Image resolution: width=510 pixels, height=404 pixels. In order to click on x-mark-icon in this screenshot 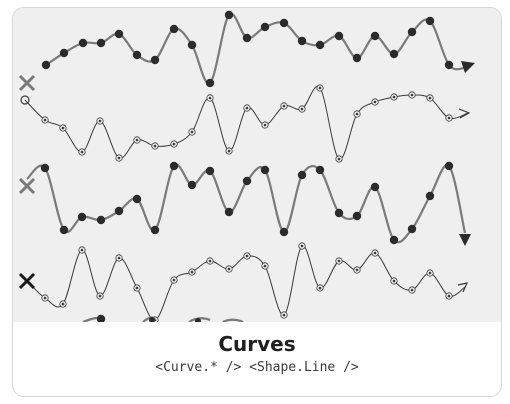, I will do `click(27, 281)`.